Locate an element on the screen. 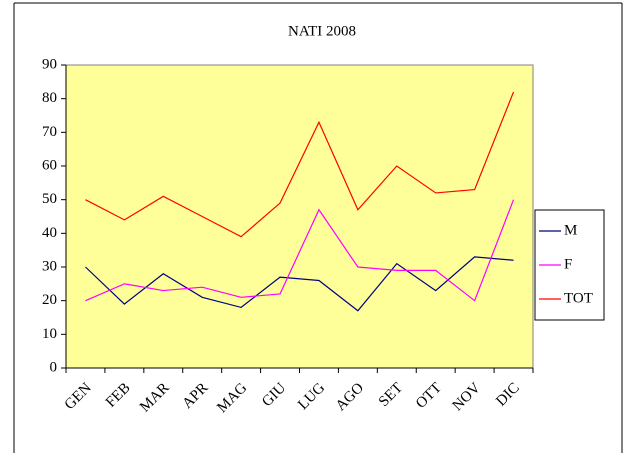 The height and width of the screenshot is (453, 636). chart-title: NATI 2008 is located at coordinates (322, 31).